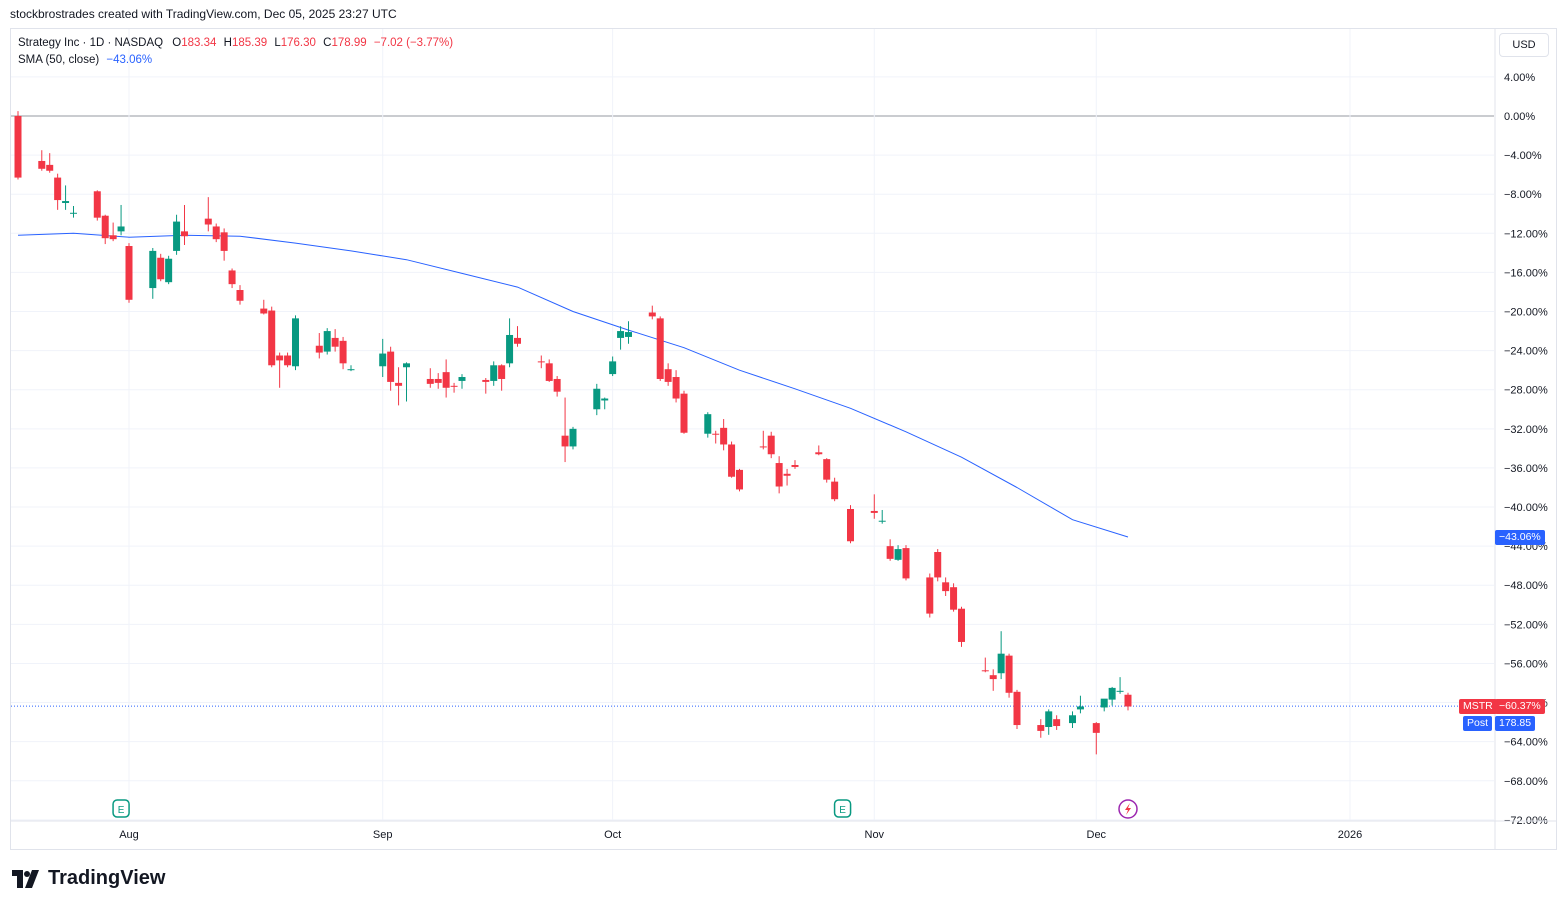 The image size is (1567, 909). What do you see at coordinates (413, 43) in the screenshot?
I see `legend-change: −7.02 (−3.77%)` at bounding box center [413, 43].